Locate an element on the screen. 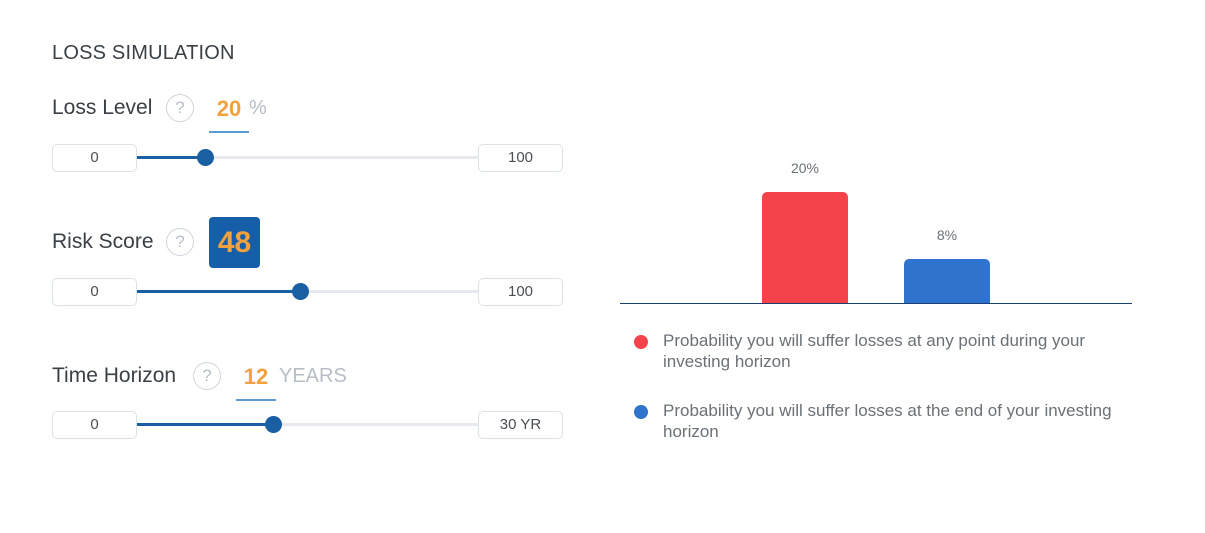  risk-score-value: 48 is located at coordinates (234, 242).